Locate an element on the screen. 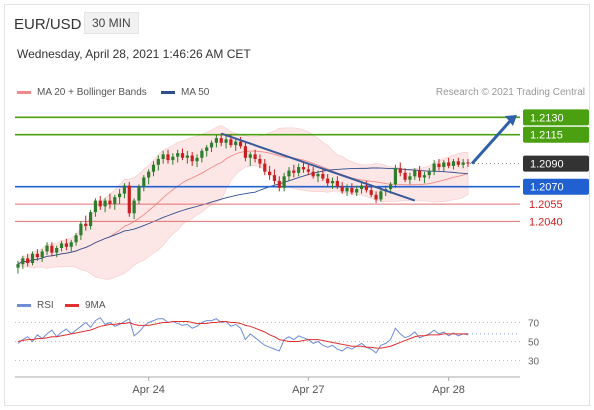 The image size is (594, 410). legend-9ma: 9MA is located at coordinates (85, 305).